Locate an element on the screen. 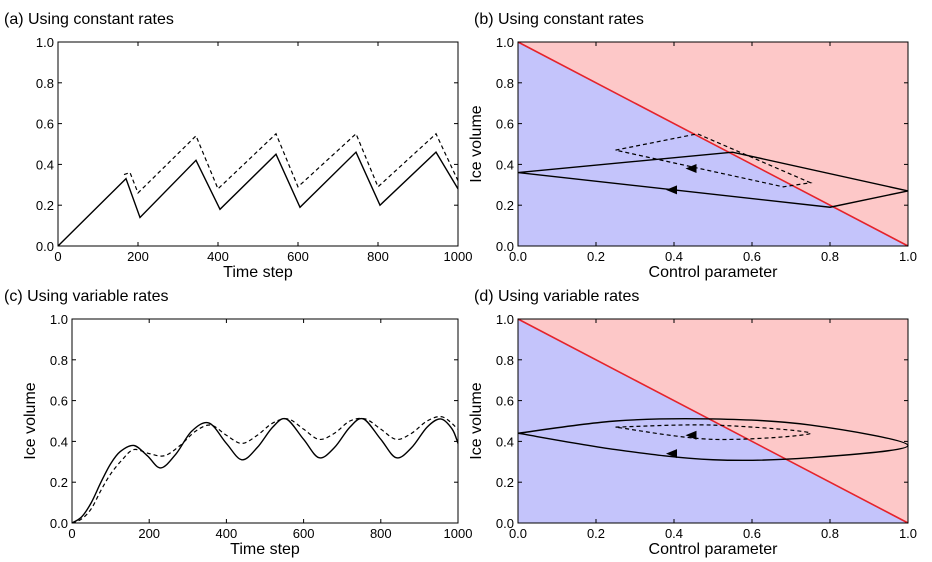 The height and width of the screenshot is (562, 932). panel-title: (b) Using constant rates is located at coordinates (559, 19).